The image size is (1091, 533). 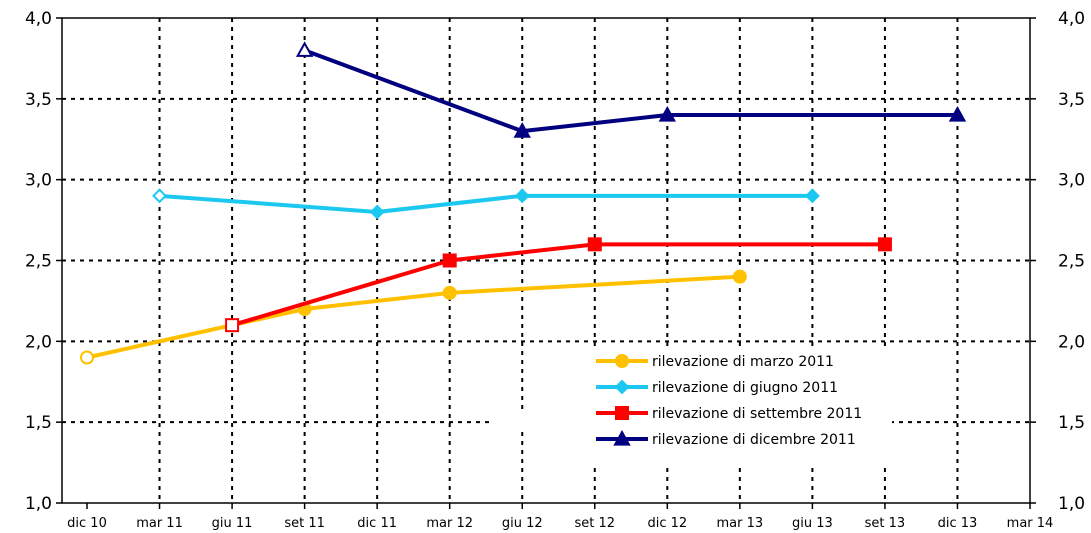 I want to click on x-tick-label: giu 11, so click(x=232, y=523).